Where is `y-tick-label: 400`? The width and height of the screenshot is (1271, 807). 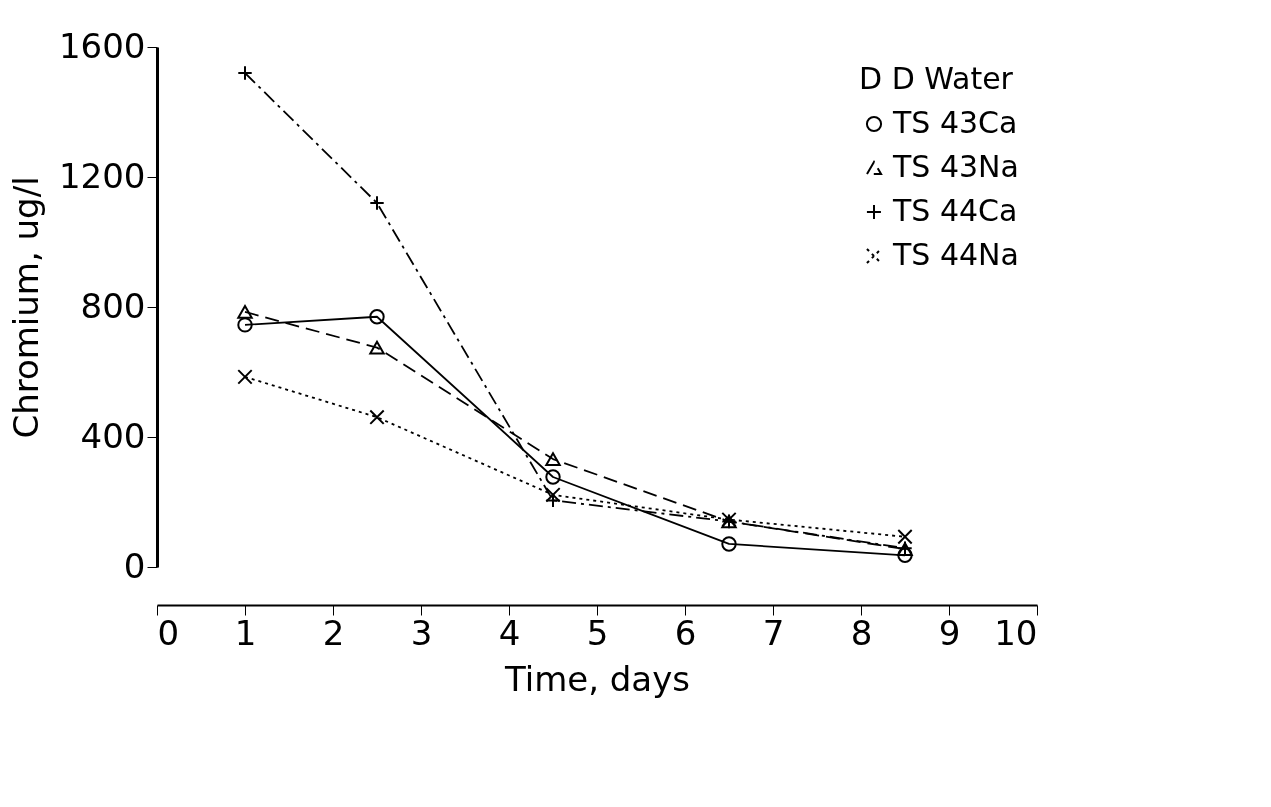
y-tick-label: 400 is located at coordinates (113, 435).